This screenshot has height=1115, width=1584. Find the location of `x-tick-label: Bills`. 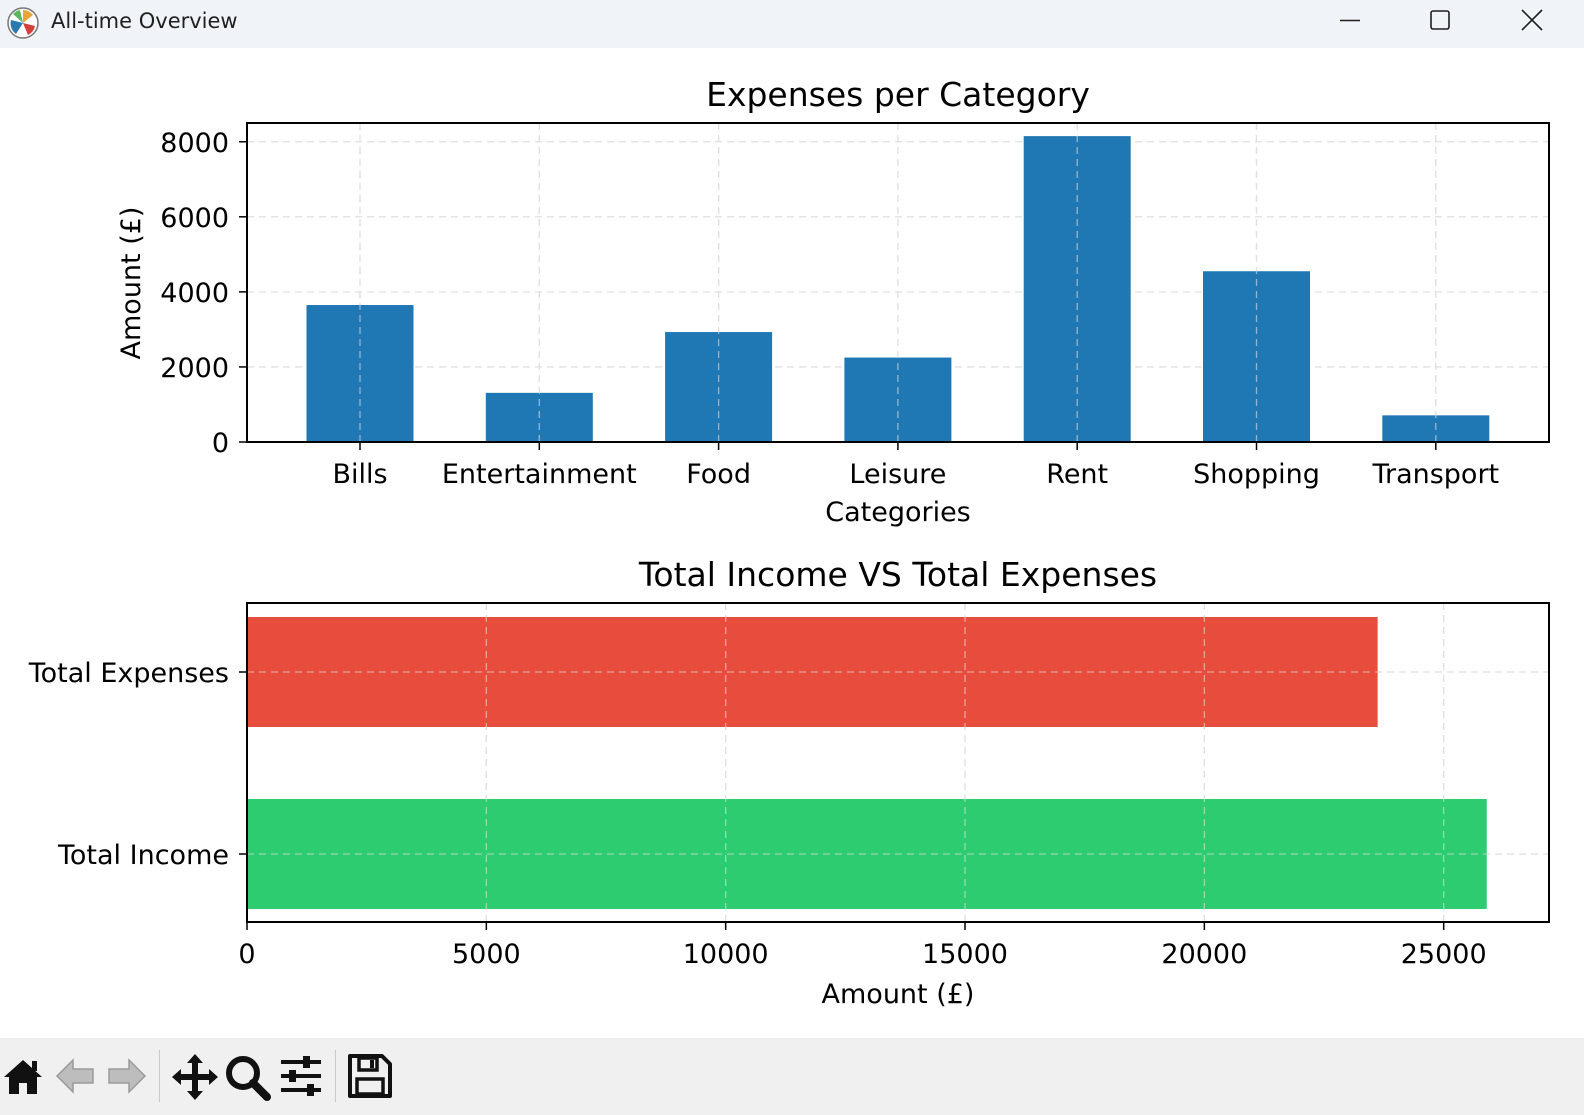

x-tick-label: Bills is located at coordinates (359, 474).